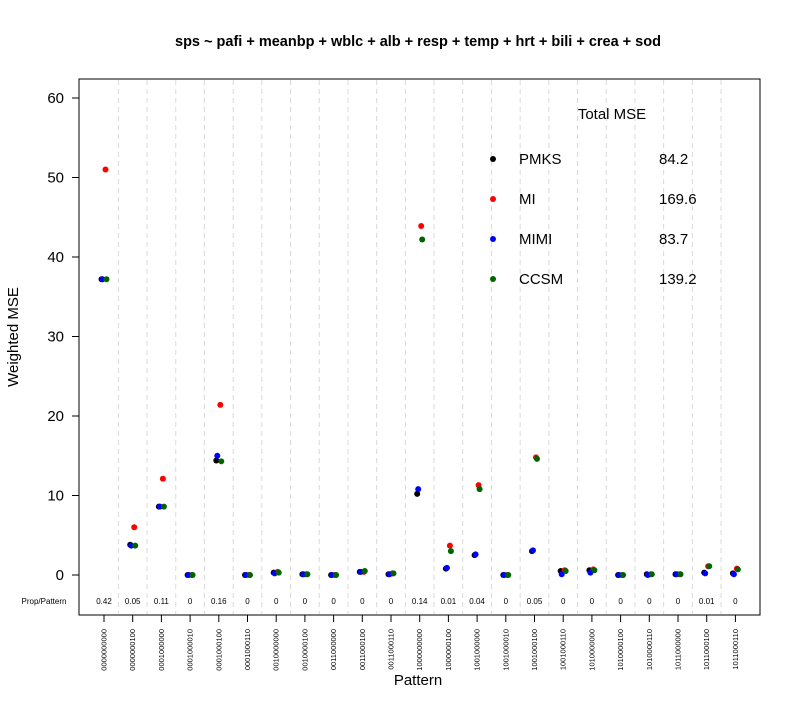  What do you see at coordinates (735, 649) in the screenshot?
I see `x-tick-label: 1011000110` at bounding box center [735, 649].